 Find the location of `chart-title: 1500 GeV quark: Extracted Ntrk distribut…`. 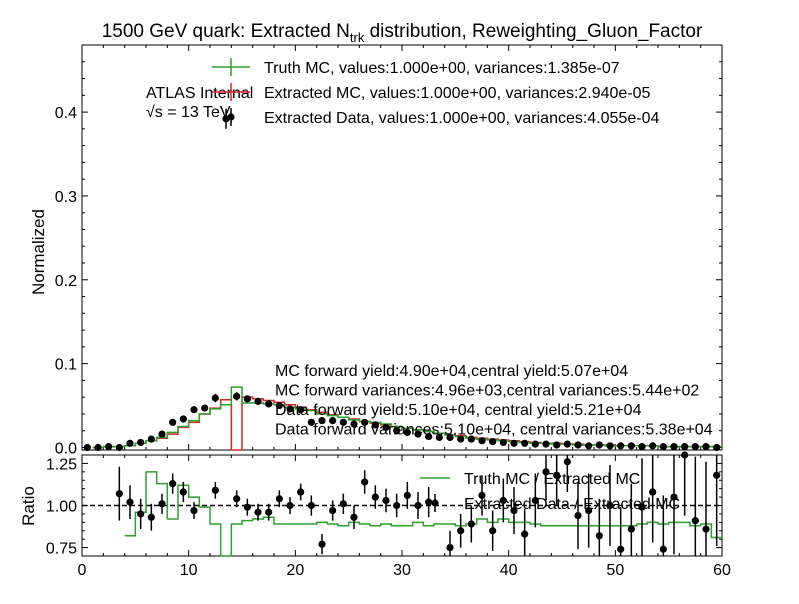

chart-title: 1500 GeV quark: Extracted Ntrk distribut… is located at coordinates (402, 33).